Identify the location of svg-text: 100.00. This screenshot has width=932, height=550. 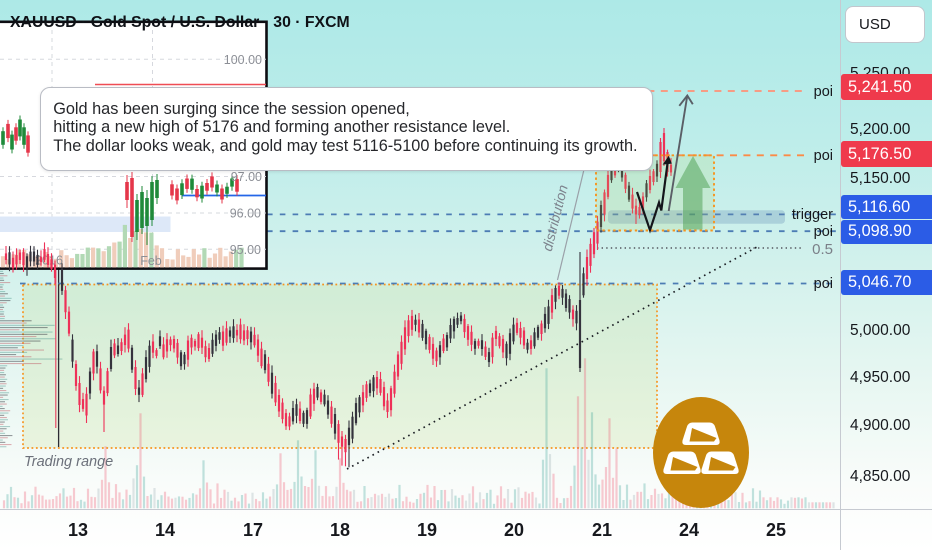
(243, 60).